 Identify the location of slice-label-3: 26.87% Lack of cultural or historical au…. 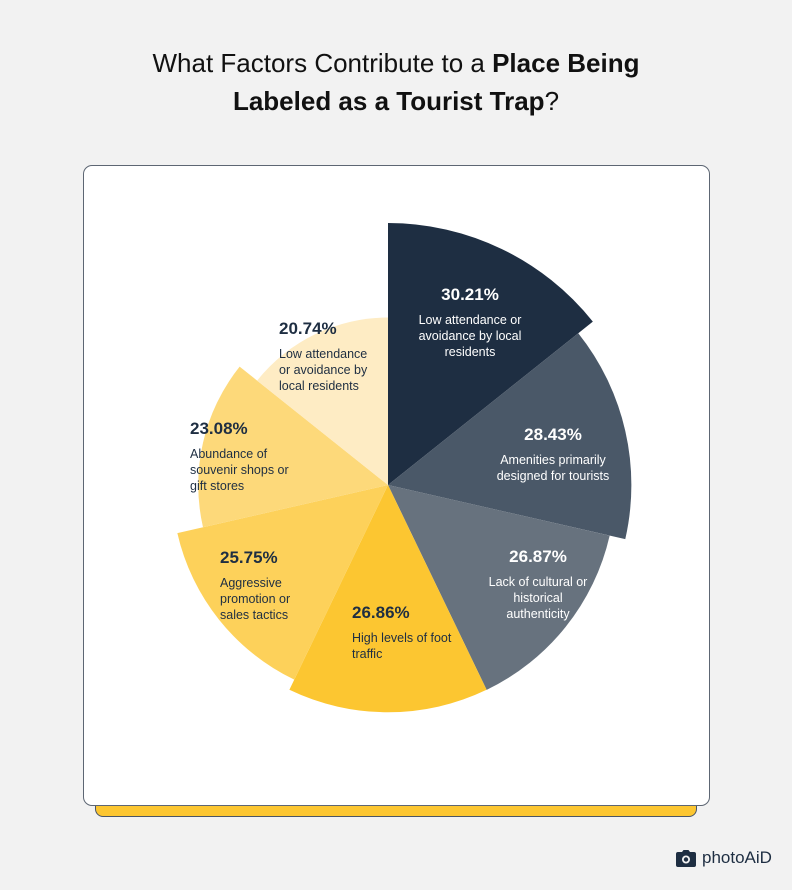
(538, 584).